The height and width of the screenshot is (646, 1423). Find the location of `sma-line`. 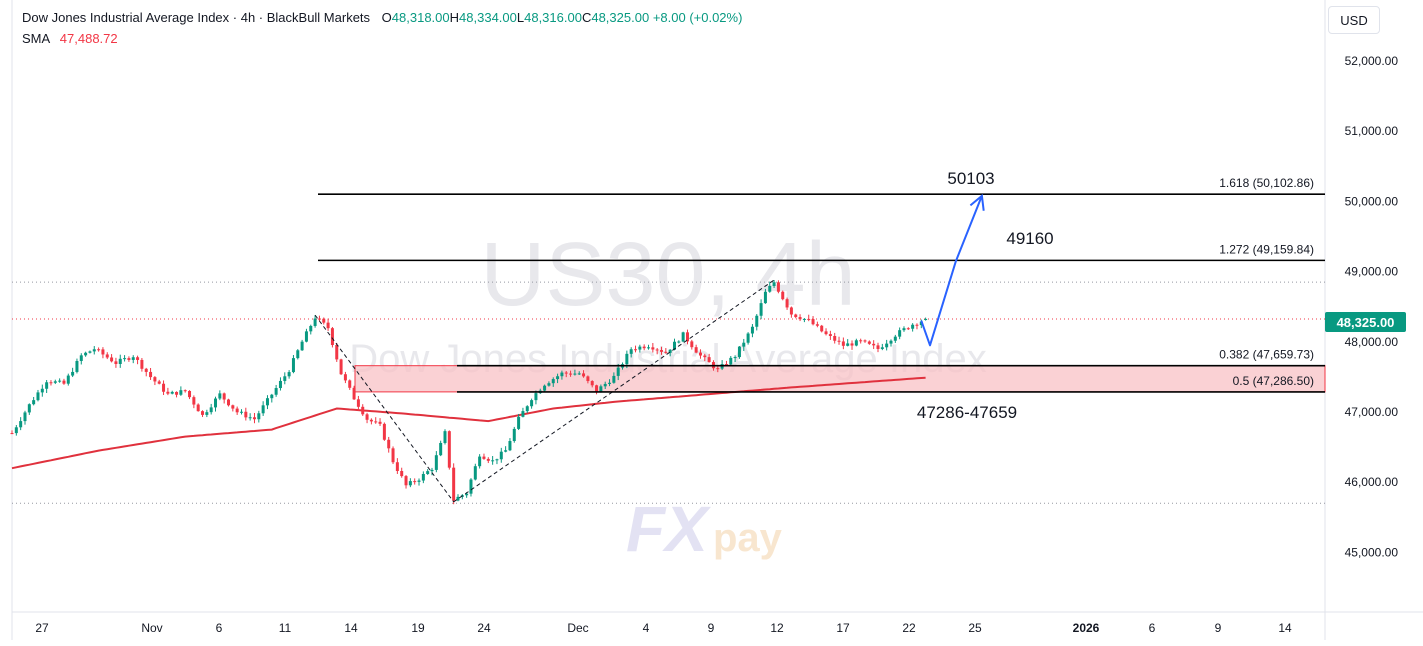

sma-line is located at coordinates (468, 423).